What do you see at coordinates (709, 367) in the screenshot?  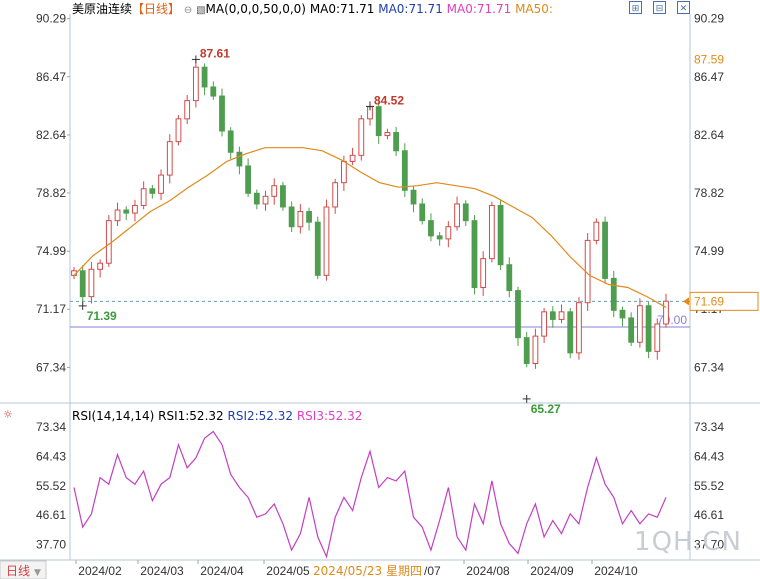 I see `right-price-tick-label: 67.34` at bounding box center [709, 367].